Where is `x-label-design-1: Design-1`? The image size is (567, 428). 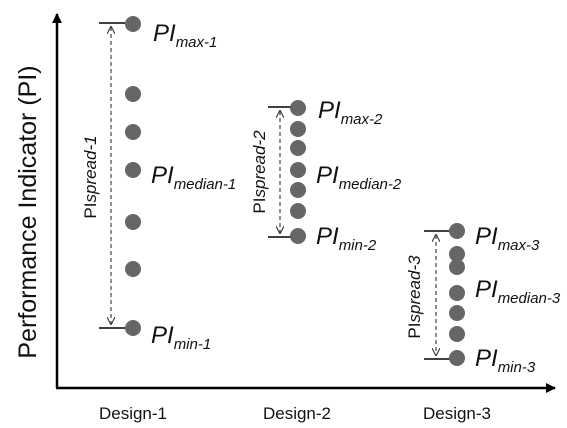
x-label-design-1: Design-1 is located at coordinates (133, 413).